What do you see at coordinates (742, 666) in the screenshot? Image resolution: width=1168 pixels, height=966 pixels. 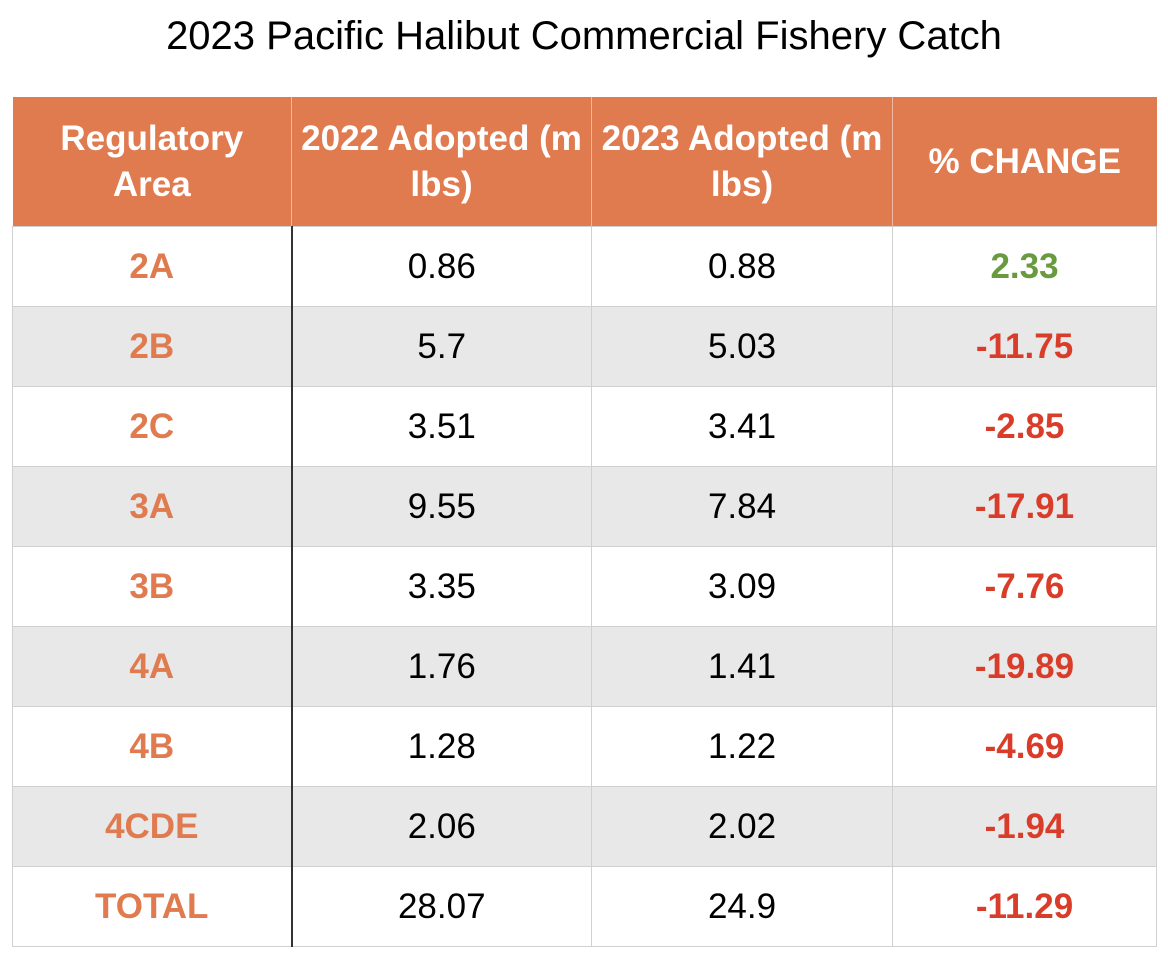 I see `value-cell: 1.41` at bounding box center [742, 666].